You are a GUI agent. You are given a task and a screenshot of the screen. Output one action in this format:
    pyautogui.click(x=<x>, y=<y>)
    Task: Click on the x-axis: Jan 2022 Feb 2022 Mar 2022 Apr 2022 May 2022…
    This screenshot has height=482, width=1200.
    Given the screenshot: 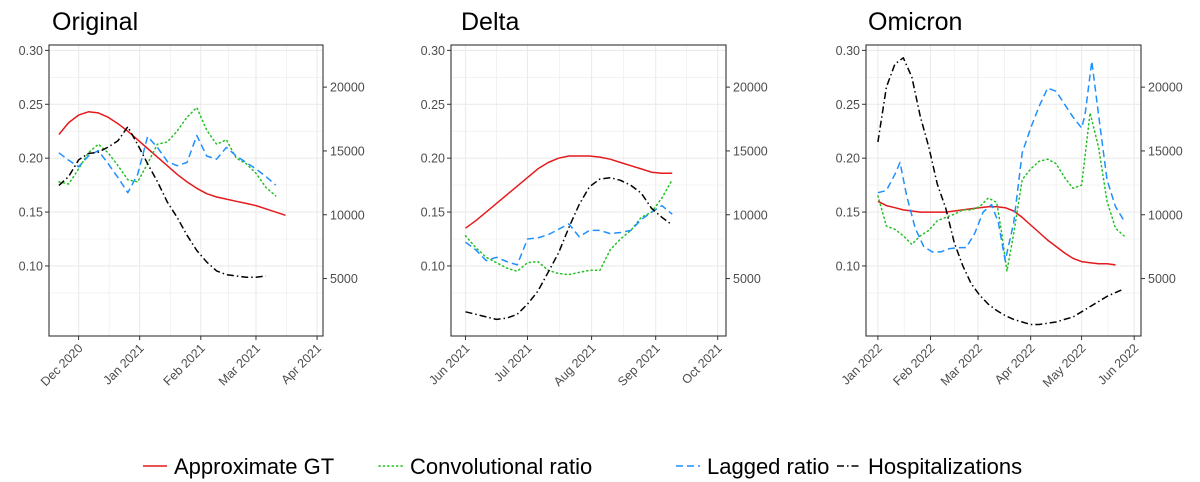 What is the action you would take?
    pyautogui.click(x=990, y=363)
    